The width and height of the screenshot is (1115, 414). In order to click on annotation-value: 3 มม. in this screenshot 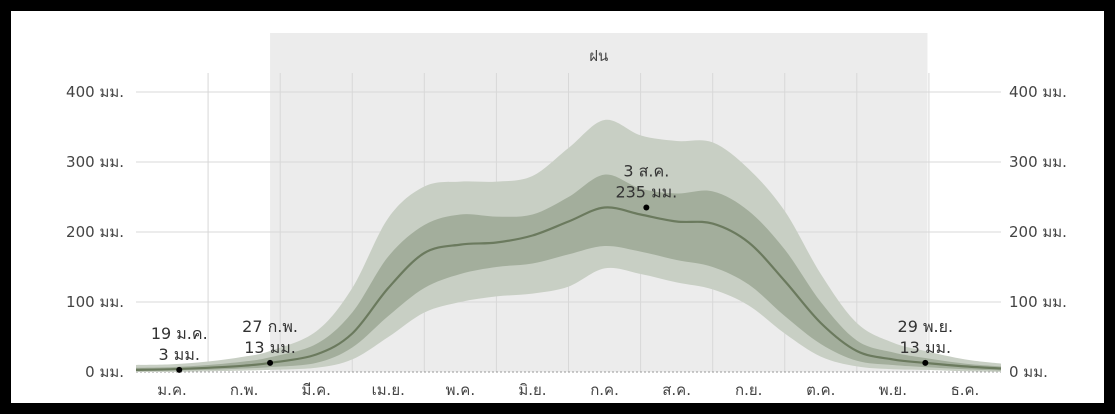, I will do `click(179, 354)`.